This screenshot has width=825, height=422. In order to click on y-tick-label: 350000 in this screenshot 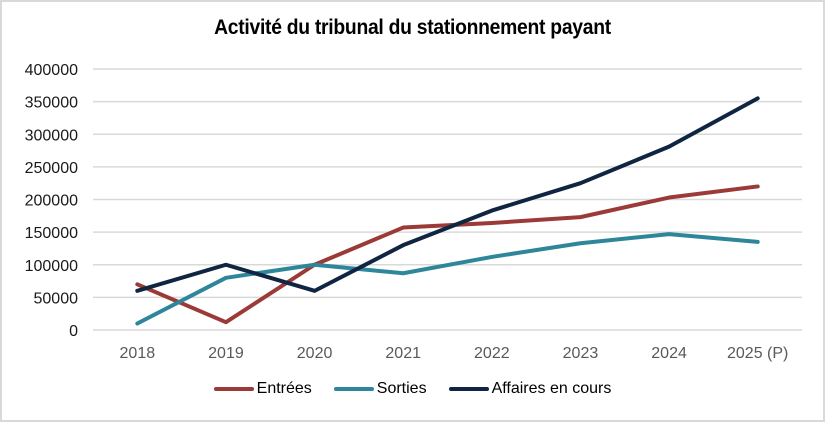, I will do `click(51, 103)`.